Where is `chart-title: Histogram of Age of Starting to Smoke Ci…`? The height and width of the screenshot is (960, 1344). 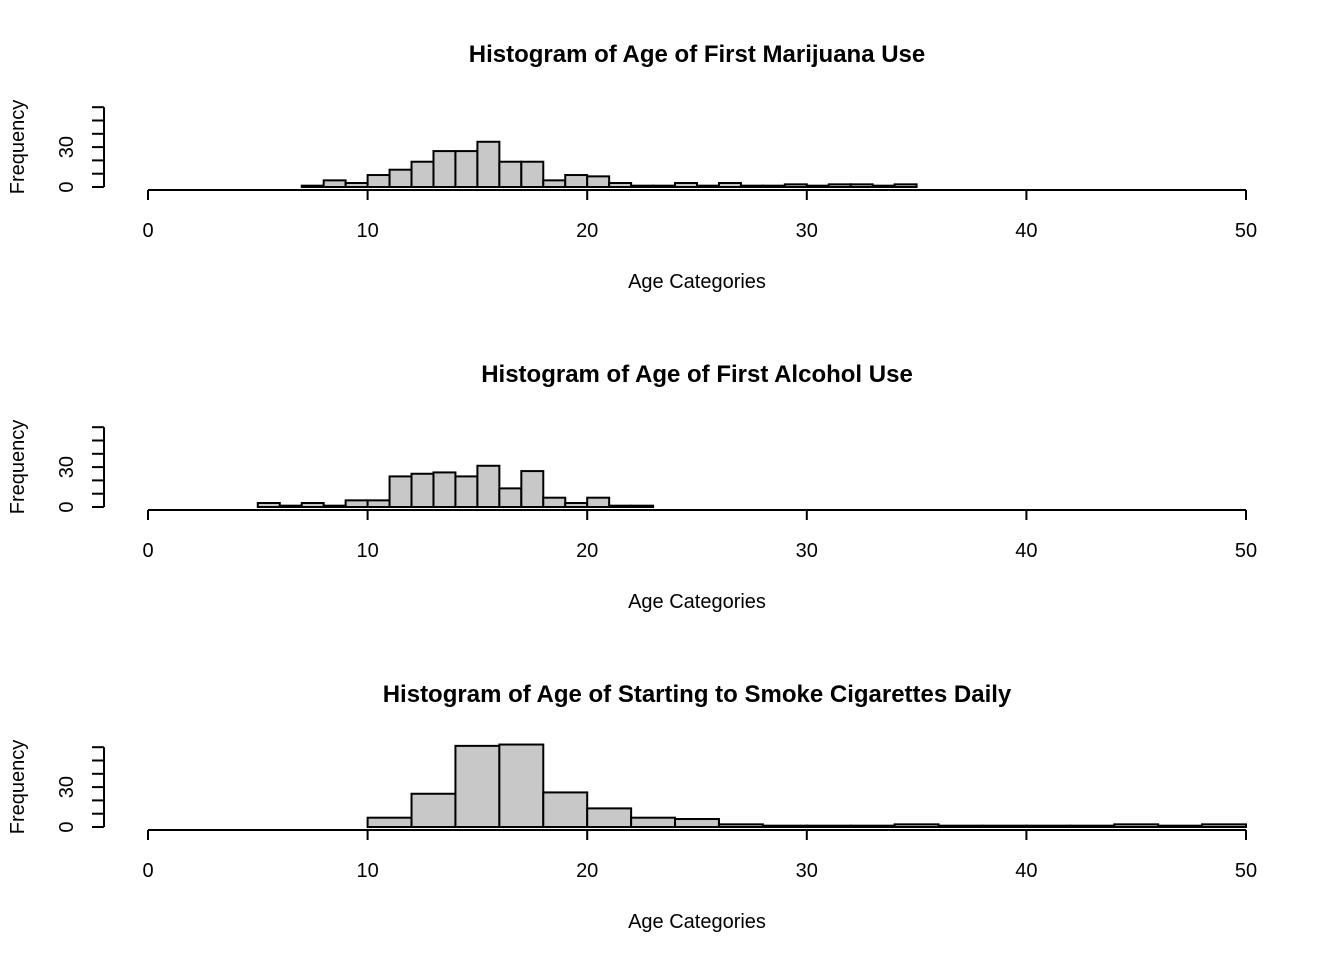
chart-title: Histogram of Age of Starting to Smoke Ci… is located at coordinates (697, 694).